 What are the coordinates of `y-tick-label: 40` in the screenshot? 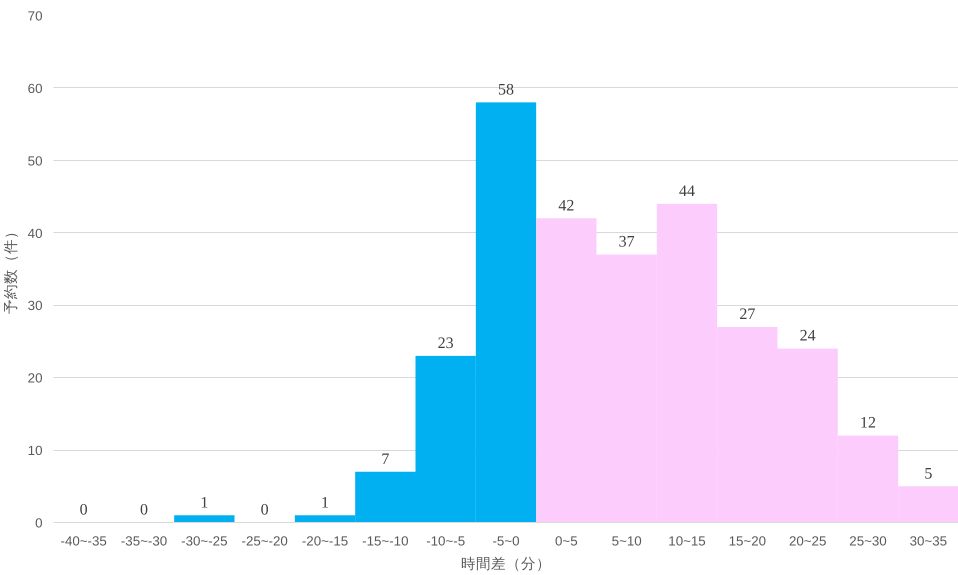 It's located at (35, 233).